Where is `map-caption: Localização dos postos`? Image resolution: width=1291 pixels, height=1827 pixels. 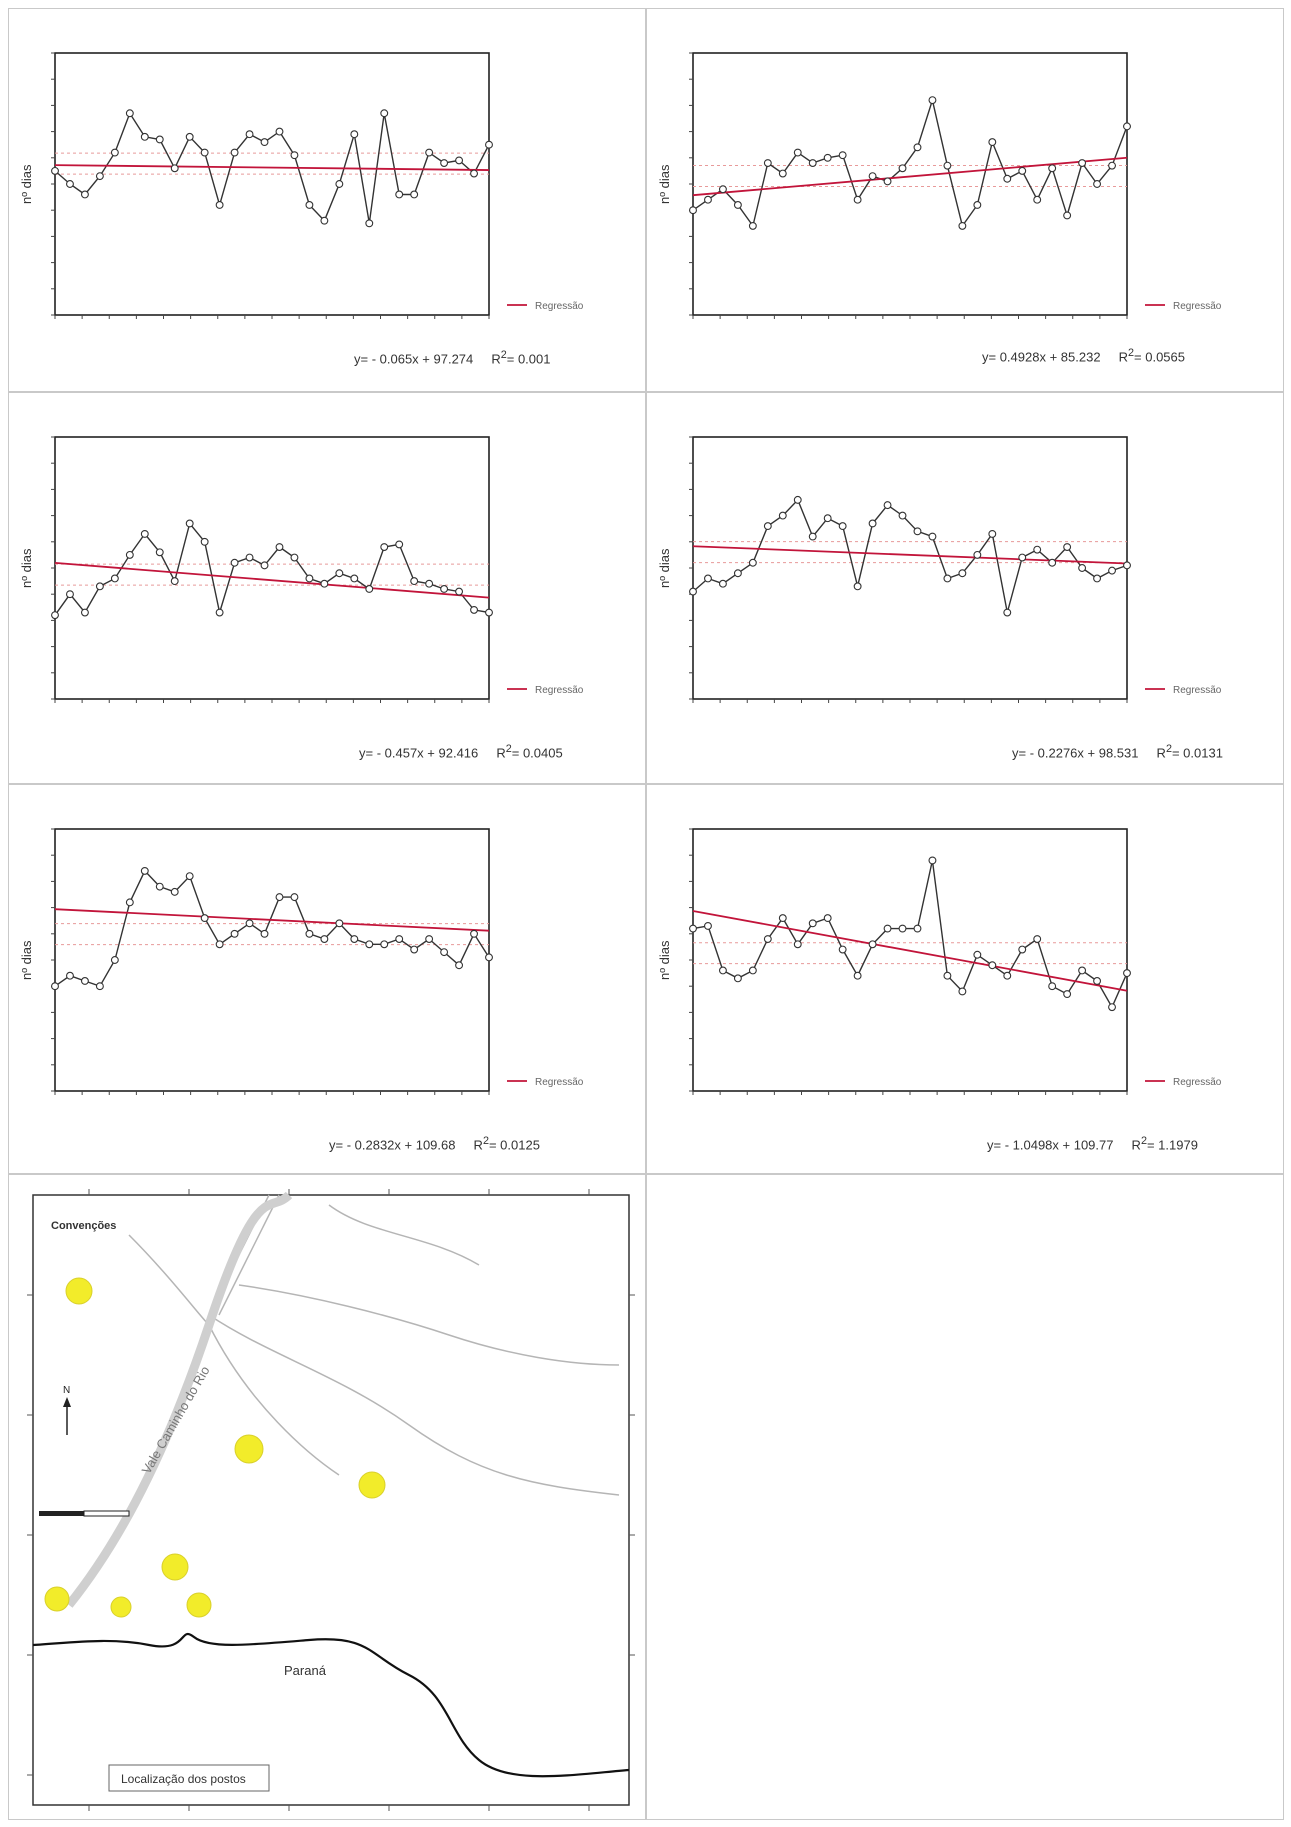 map-caption: Localização dos postos is located at coordinates (183, 1779).